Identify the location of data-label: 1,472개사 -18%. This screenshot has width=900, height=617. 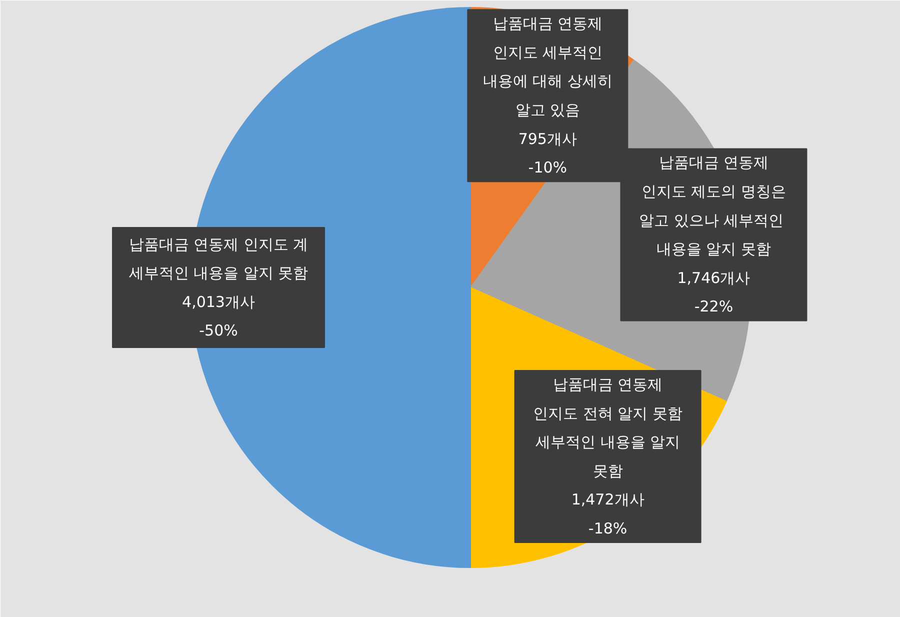
(607, 514).